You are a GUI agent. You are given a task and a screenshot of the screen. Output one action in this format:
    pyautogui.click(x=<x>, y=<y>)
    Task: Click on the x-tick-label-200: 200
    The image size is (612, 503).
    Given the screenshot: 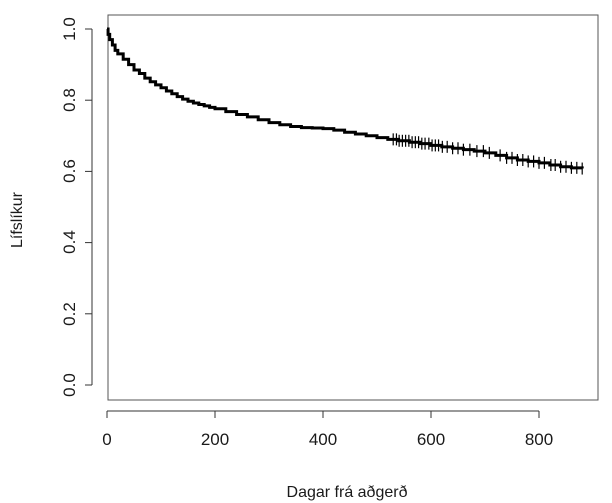 What is the action you would take?
    pyautogui.click(x=215, y=439)
    